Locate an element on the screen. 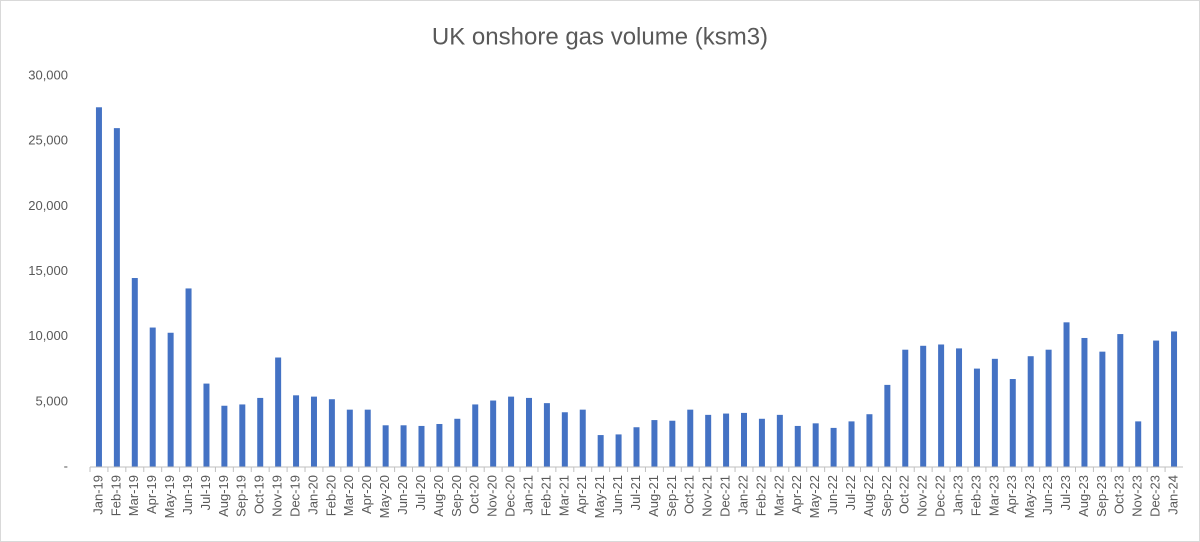  x-tick-label: Apr-23 is located at coordinates (1011, 494).